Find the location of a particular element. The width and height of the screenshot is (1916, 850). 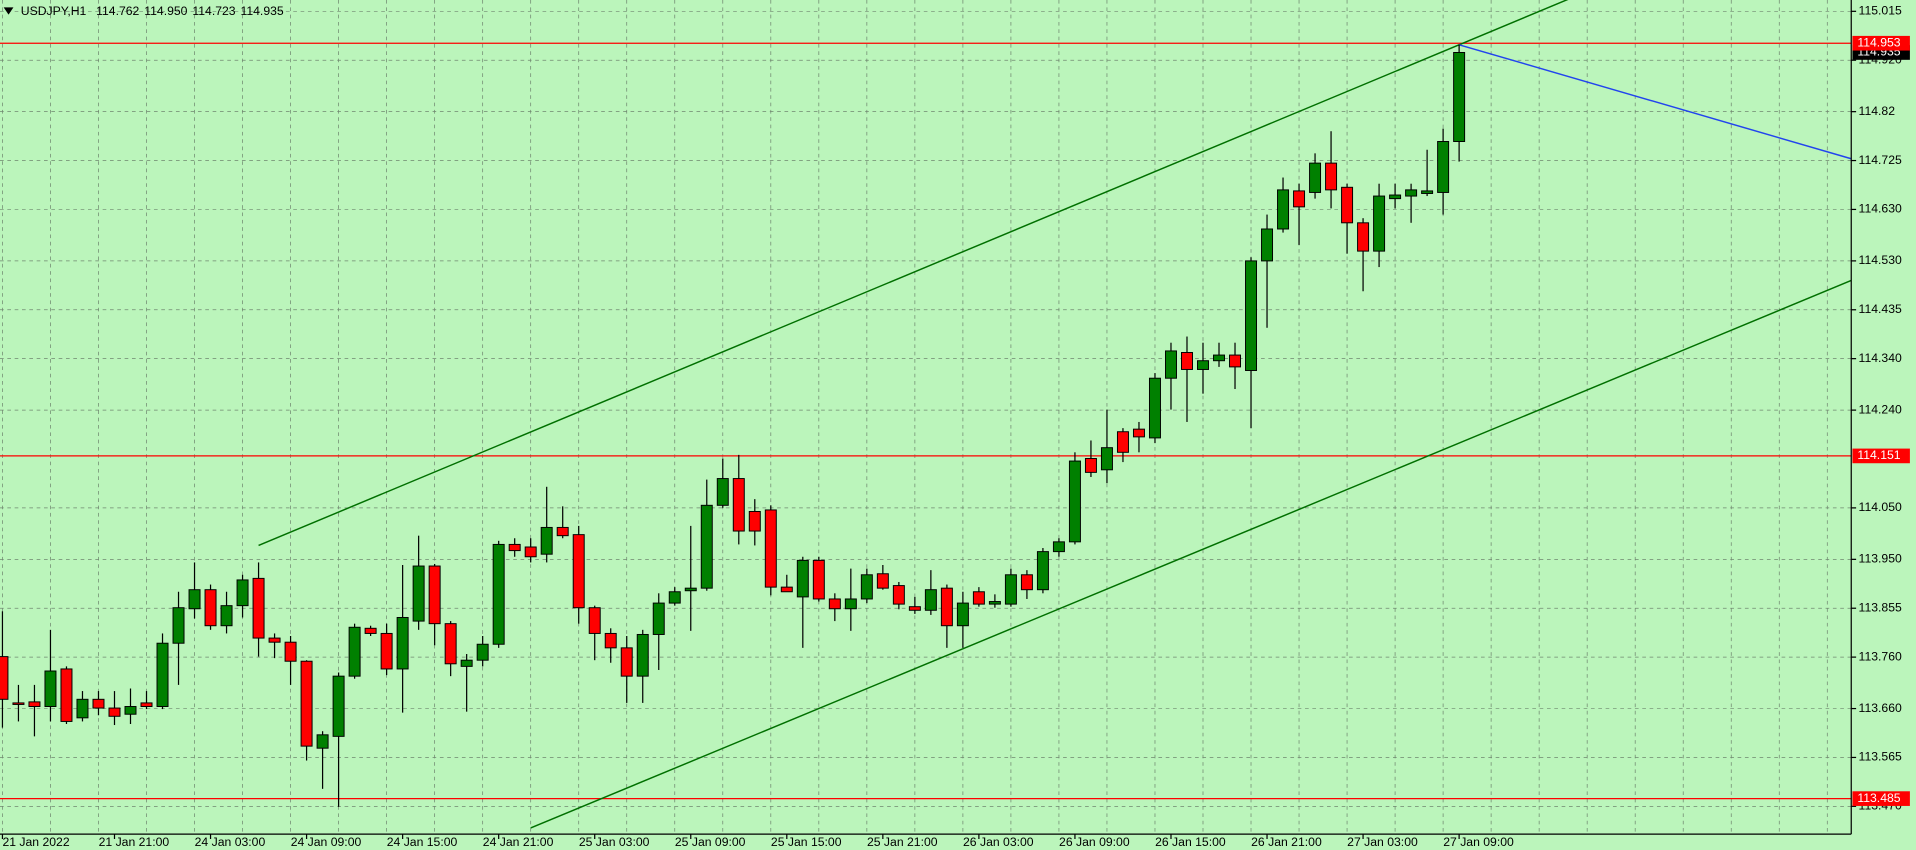

header: USDJPY,H1 114.762 114.950 114.723 114.935 is located at coordinates (152, 11).